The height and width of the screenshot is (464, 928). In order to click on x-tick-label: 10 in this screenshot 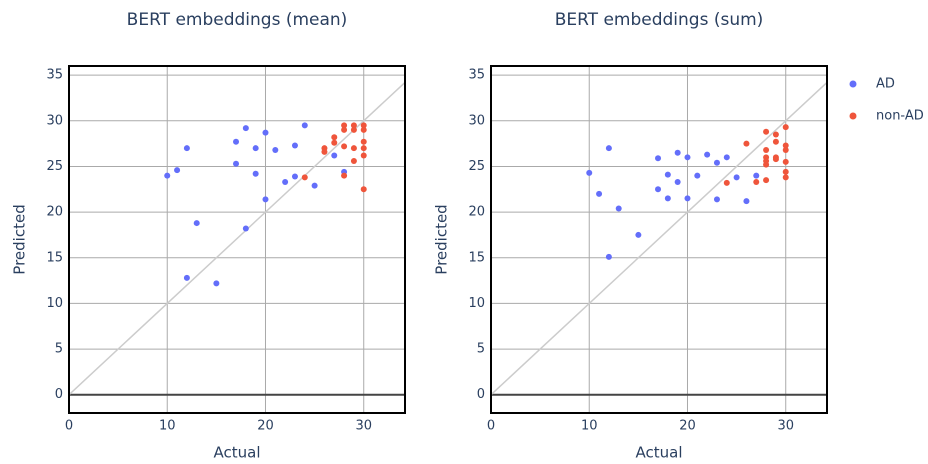, I will do `click(589, 426)`.